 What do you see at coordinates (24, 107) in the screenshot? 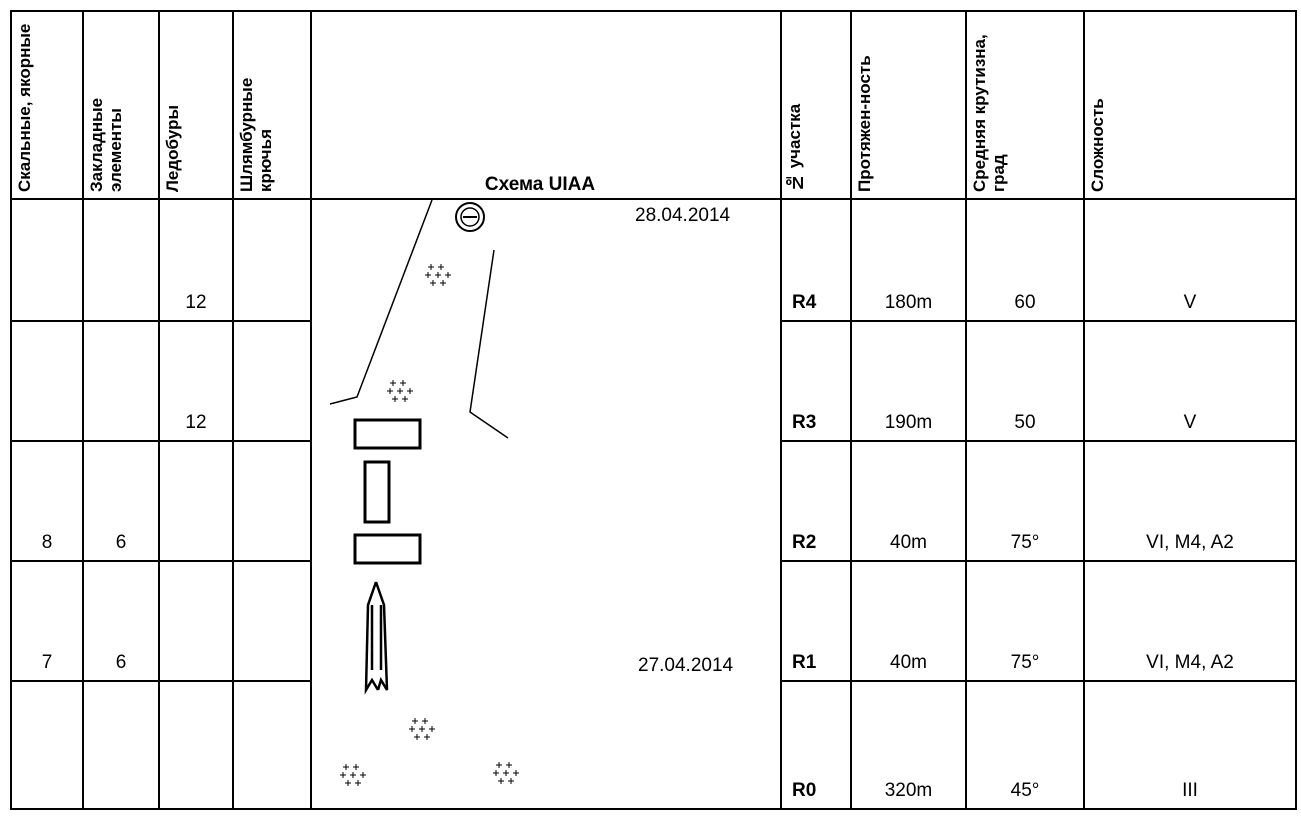
I see `header: Скальные, якорные` at bounding box center [24, 107].